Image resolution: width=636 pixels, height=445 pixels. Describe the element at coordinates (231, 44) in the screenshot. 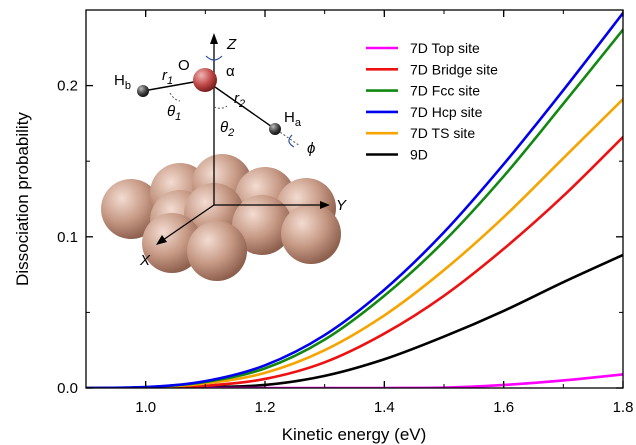

I see `z-axis-label: Z` at that location.